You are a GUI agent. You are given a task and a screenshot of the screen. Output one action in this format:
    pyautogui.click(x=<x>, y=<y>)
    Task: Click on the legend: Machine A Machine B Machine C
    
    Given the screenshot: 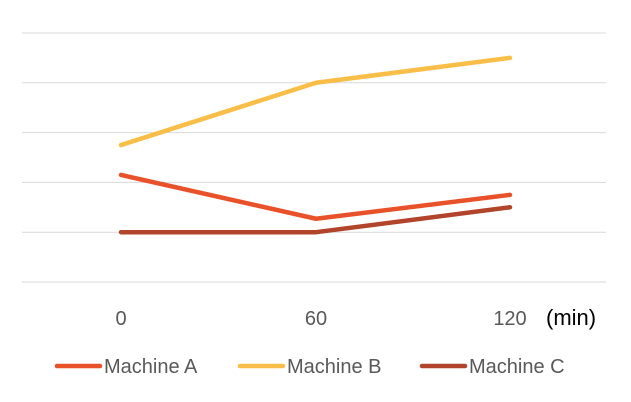 What is the action you would take?
    pyautogui.click(x=309, y=367)
    